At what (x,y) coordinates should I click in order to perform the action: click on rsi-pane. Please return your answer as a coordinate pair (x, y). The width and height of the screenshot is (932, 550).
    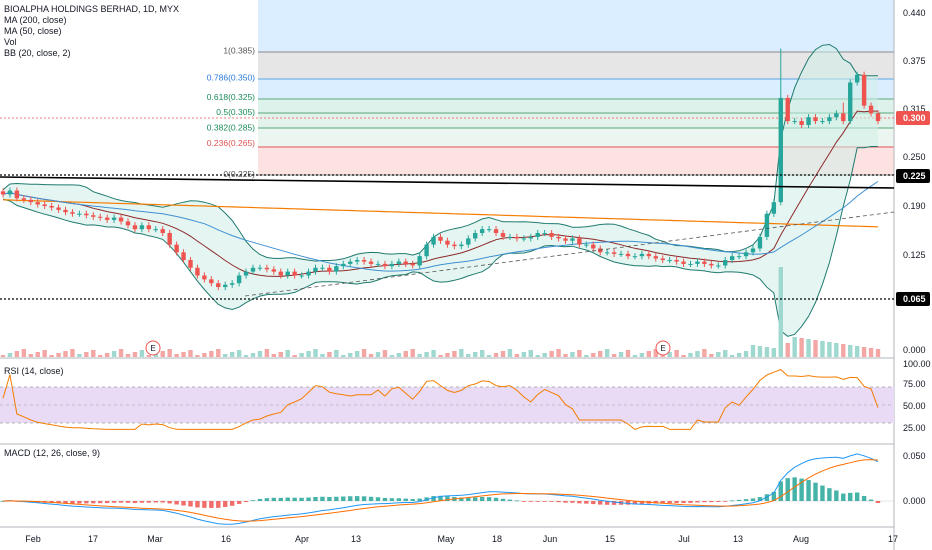
    Looking at the image, I should click on (447, 399).